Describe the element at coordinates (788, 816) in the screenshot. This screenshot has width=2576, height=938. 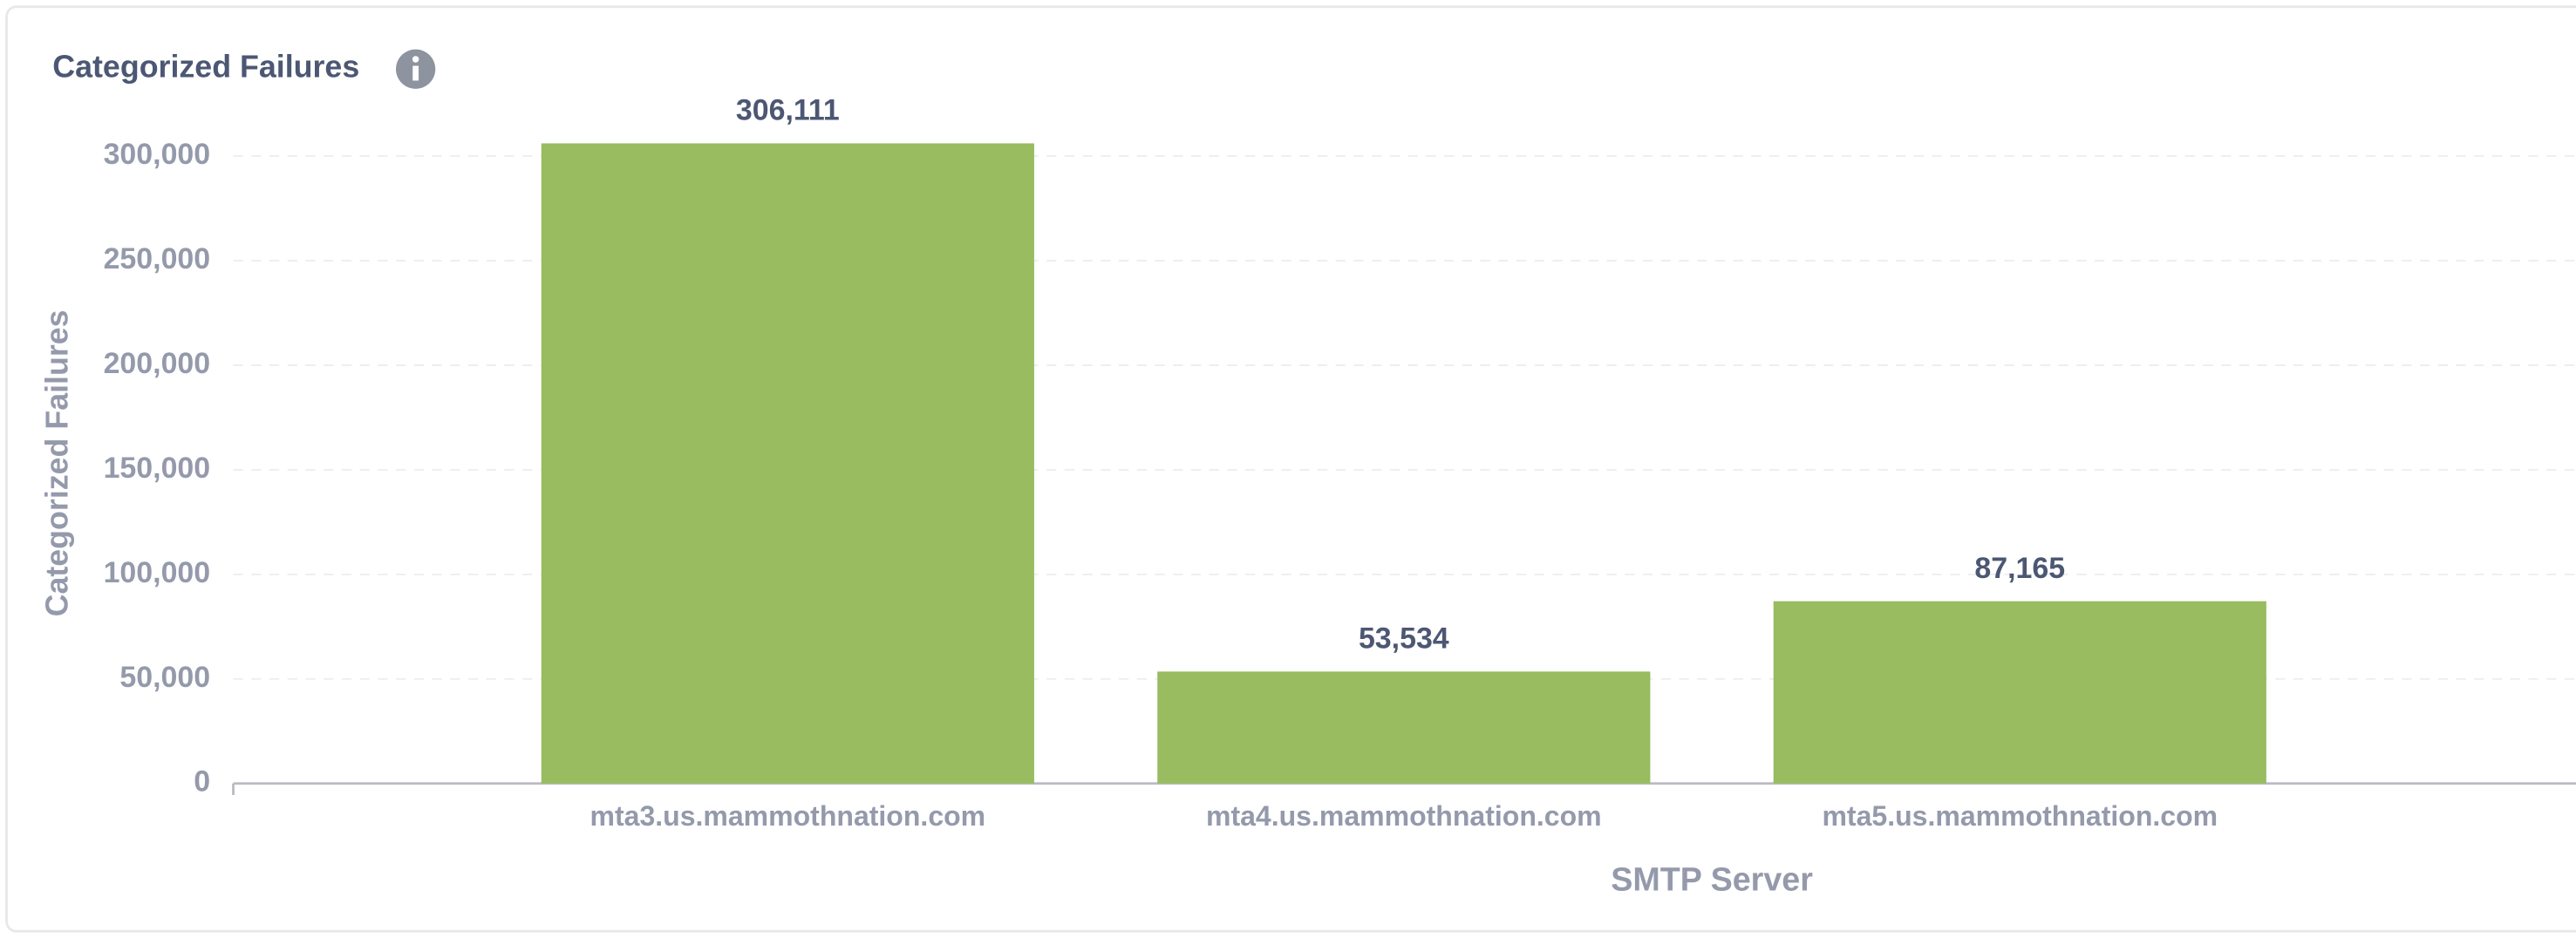
I see `x-tick-label: mta3.us.mammothnation.com` at that location.